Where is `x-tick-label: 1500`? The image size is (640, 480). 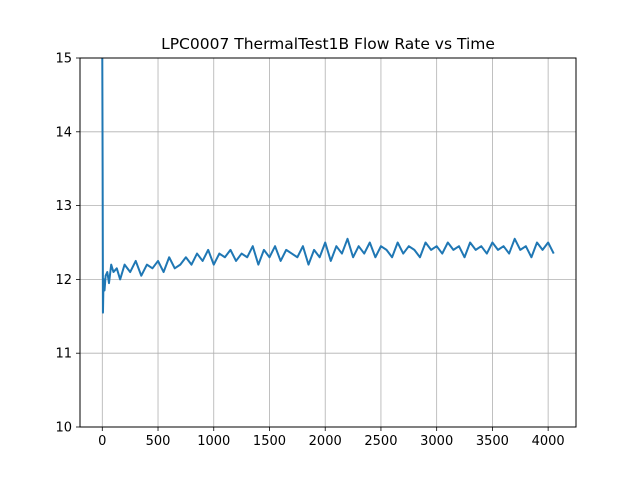
x-tick-label: 1500 is located at coordinates (269, 441).